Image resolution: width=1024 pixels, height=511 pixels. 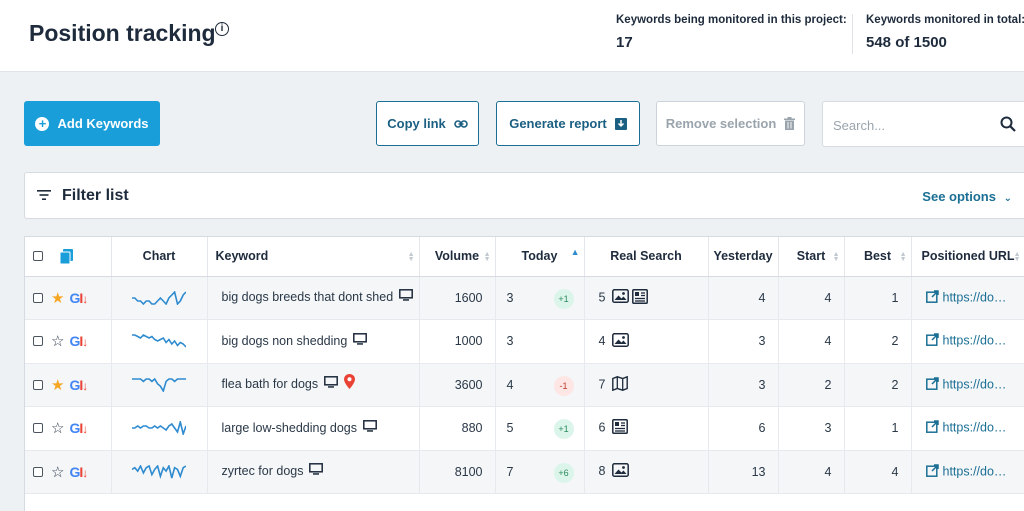 What do you see at coordinates (510, 341) in the screenshot?
I see `today-position: 3` at bounding box center [510, 341].